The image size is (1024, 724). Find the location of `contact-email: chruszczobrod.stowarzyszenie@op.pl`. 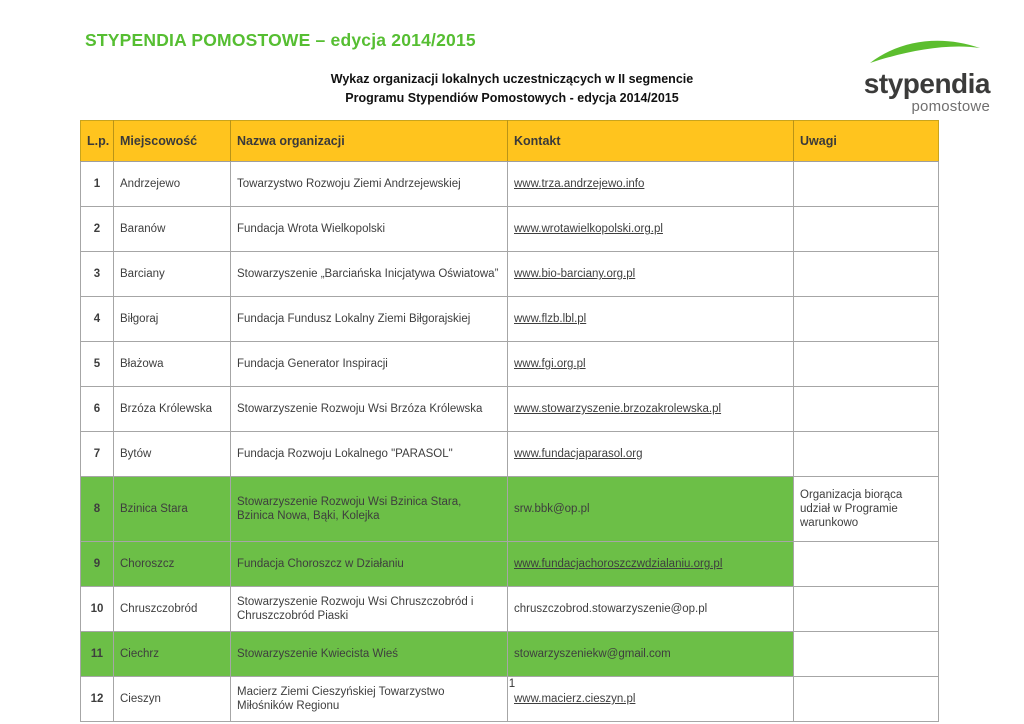

contact-email: chruszczobrod.stowarzyszenie@op.pl is located at coordinates (611, 609).